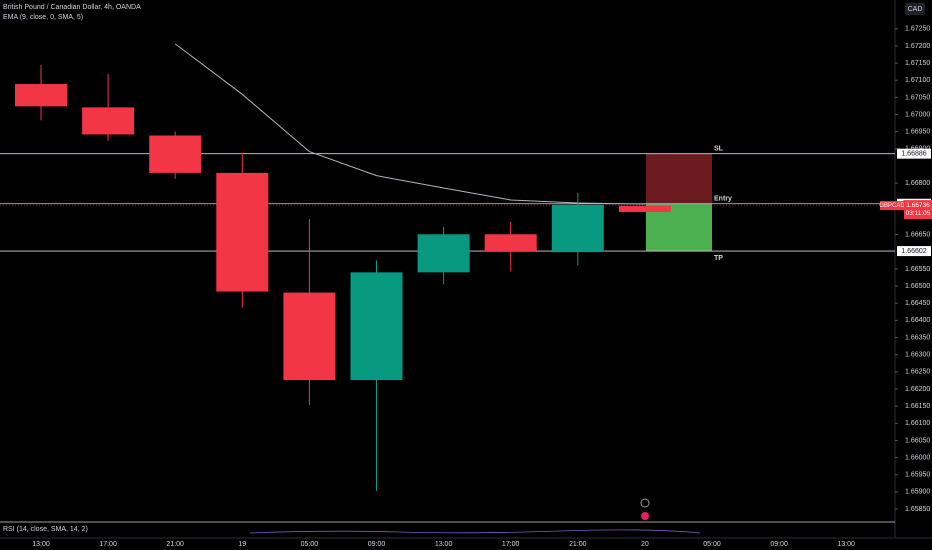  I want to click on risk-zone, so click(678, 178).